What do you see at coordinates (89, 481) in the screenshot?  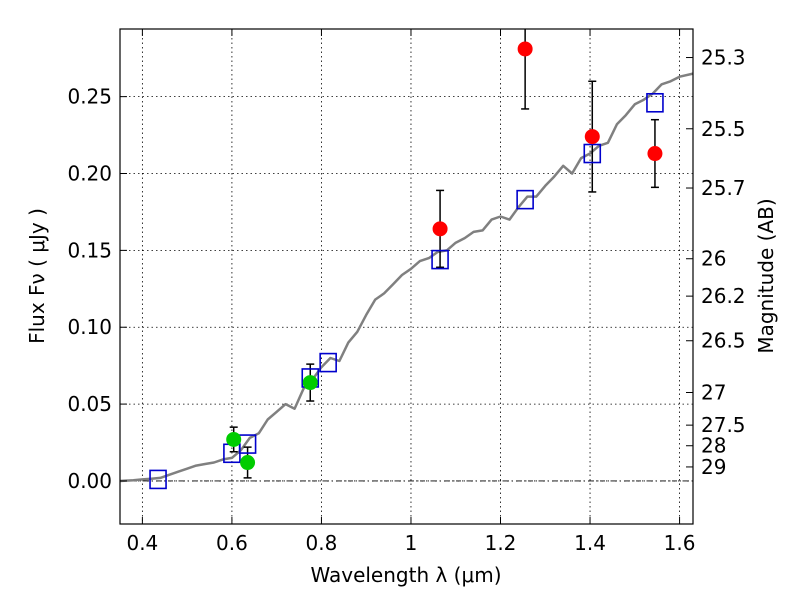 I see `y-tick-label: 0.00` at bounding box center [89, 481].